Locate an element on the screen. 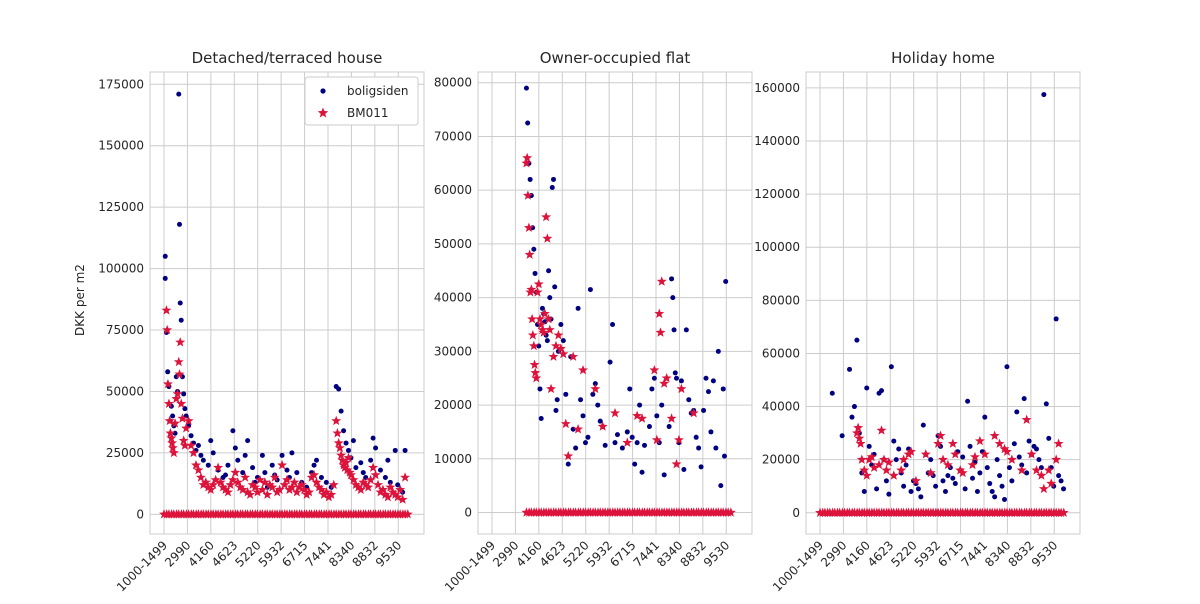  x-tick-label: 2990 is located at coordinates (833, 553).